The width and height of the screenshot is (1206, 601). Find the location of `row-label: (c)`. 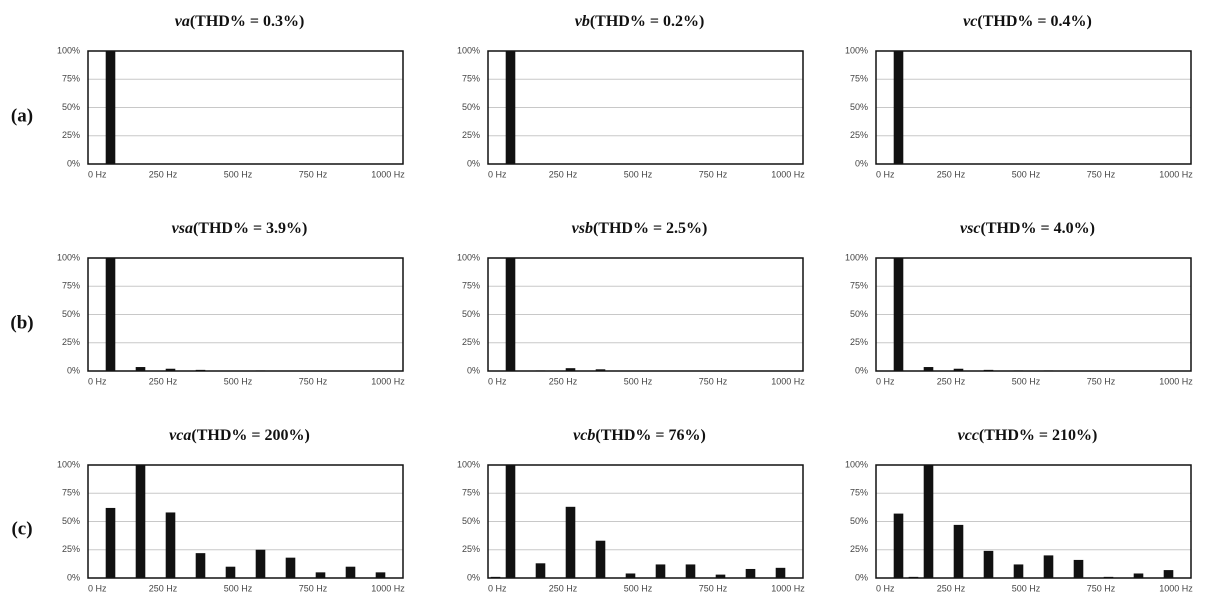

row-label: (c) is located at coordinates (21, 528).